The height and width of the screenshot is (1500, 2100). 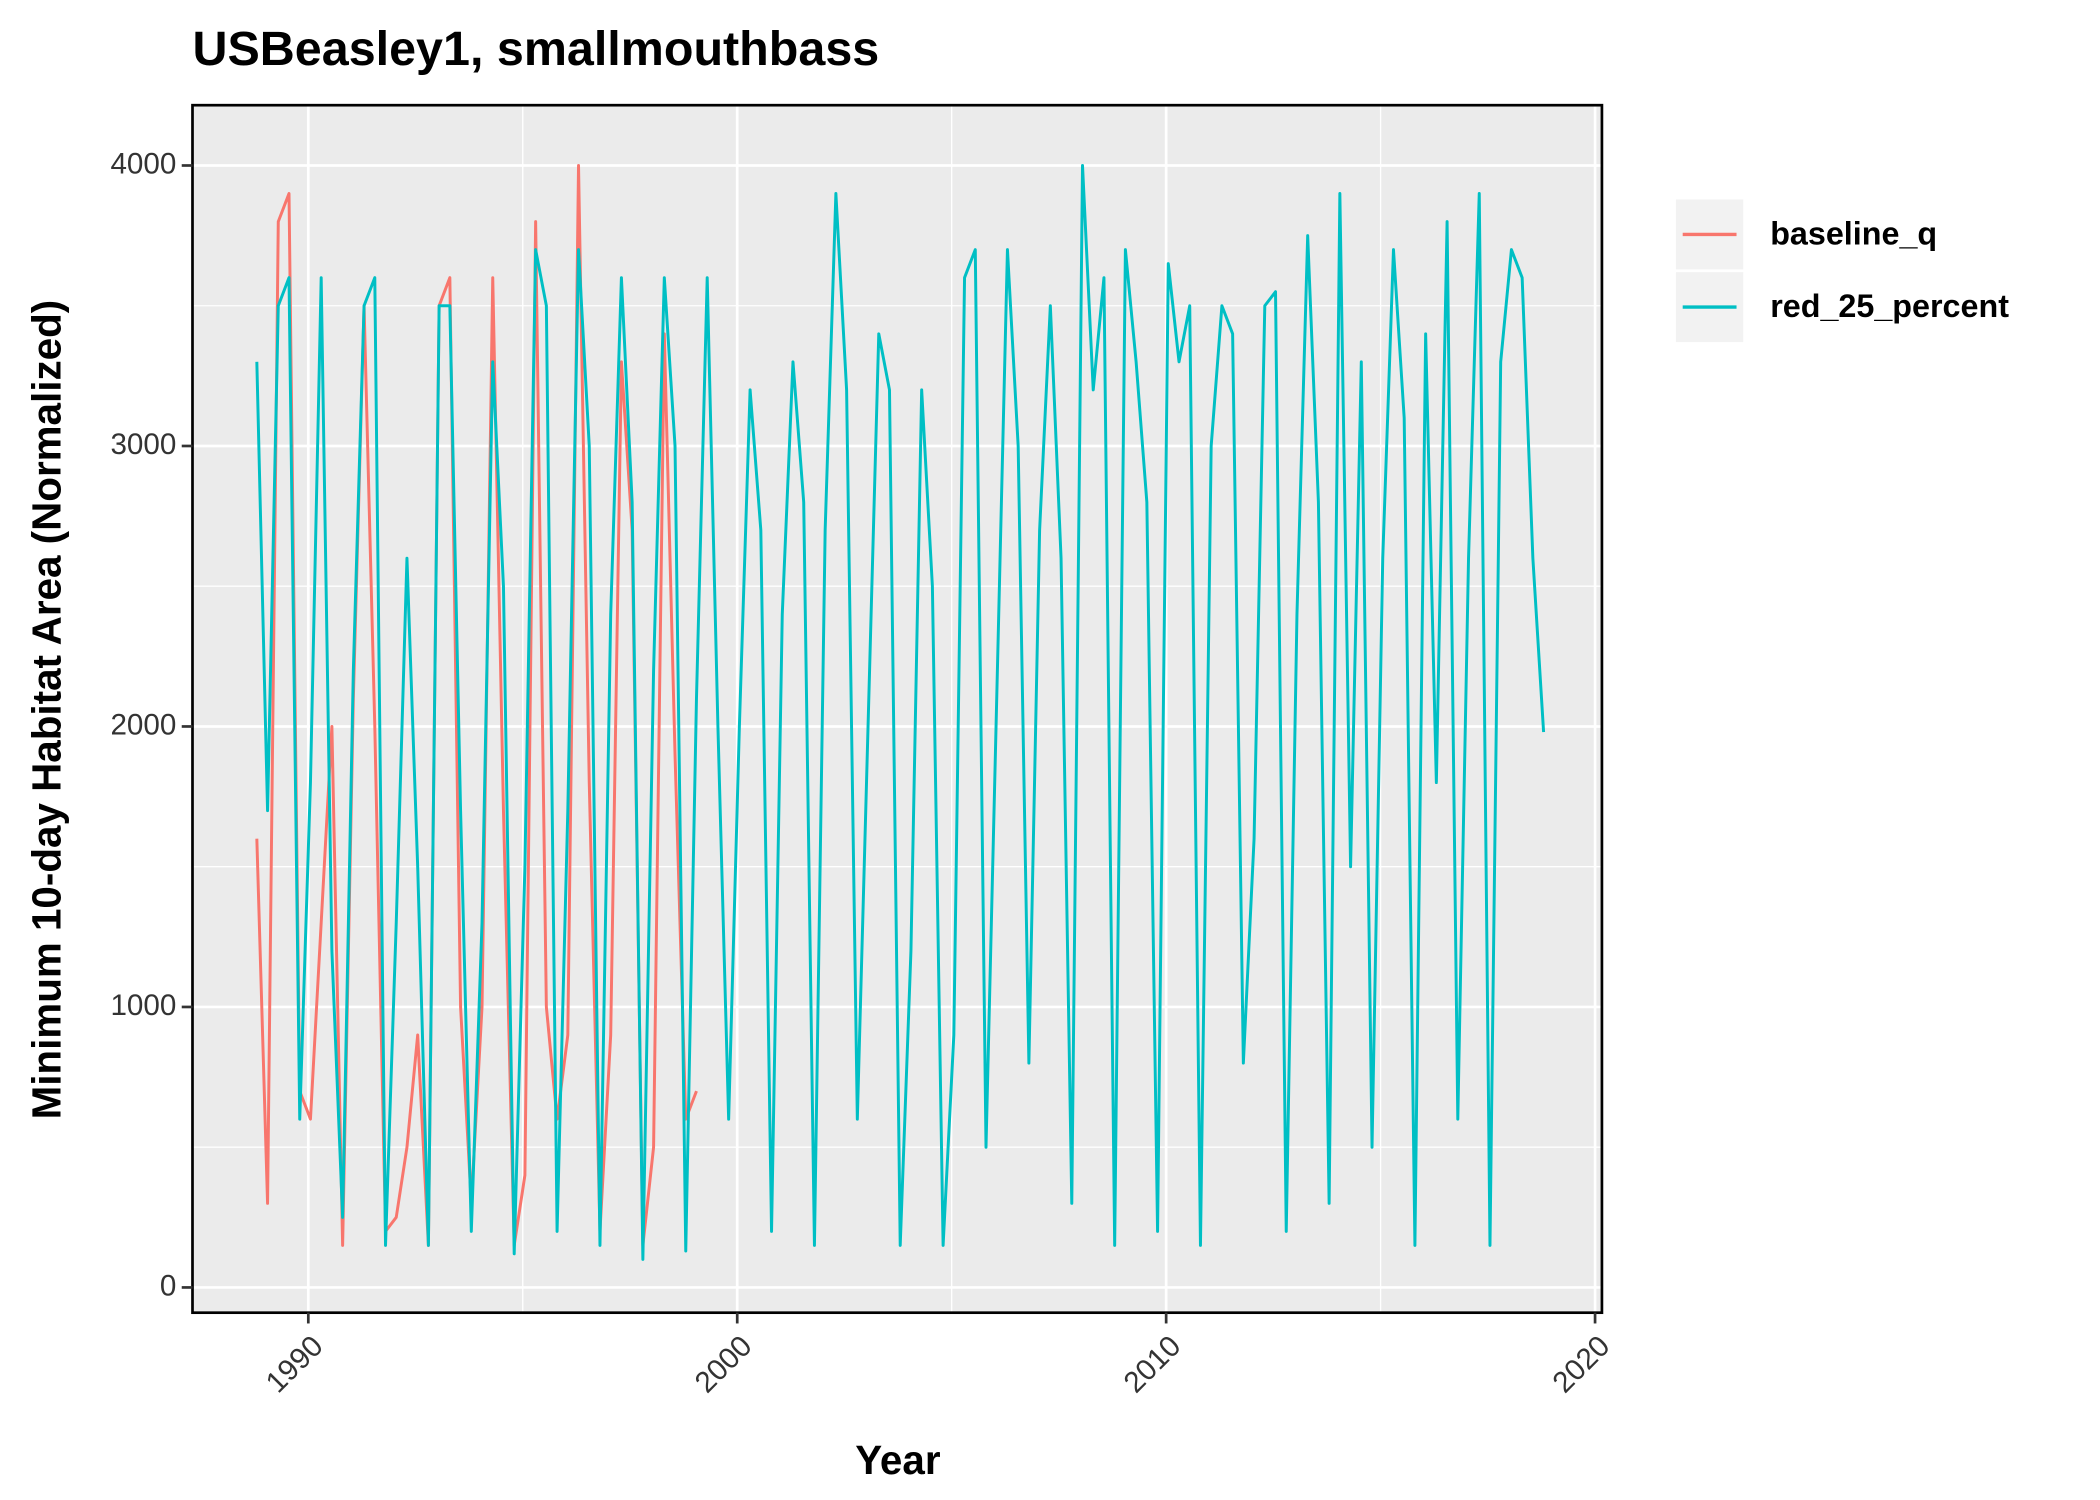 I want to click on y-axis-title: Minimum 10-day Habitat Area (Normalized), so click(x=47, y=710).